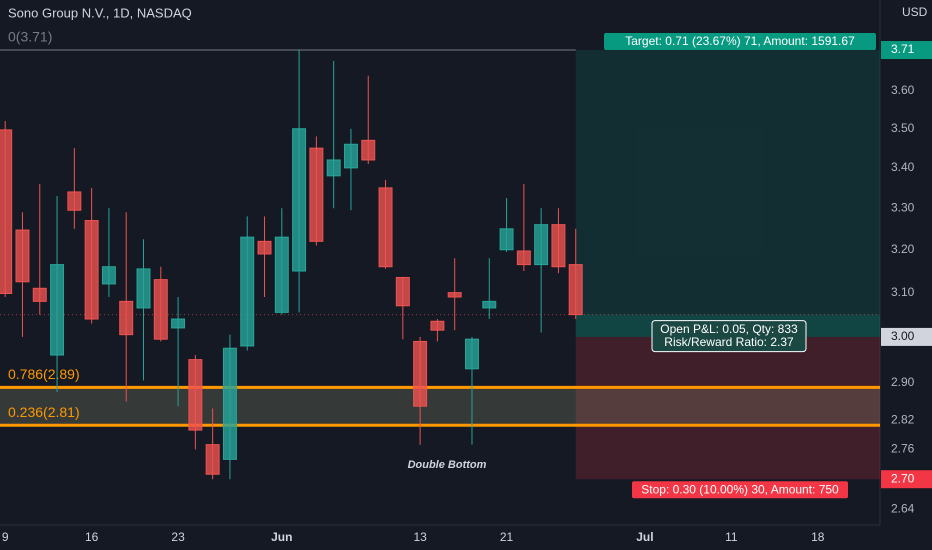 The height and width of the screenshot is (550, 932). What do you see at coordinates (903, 449) in the screenshot?
I see `y-tick-label: 2.76` at bounding box center [903, 449].